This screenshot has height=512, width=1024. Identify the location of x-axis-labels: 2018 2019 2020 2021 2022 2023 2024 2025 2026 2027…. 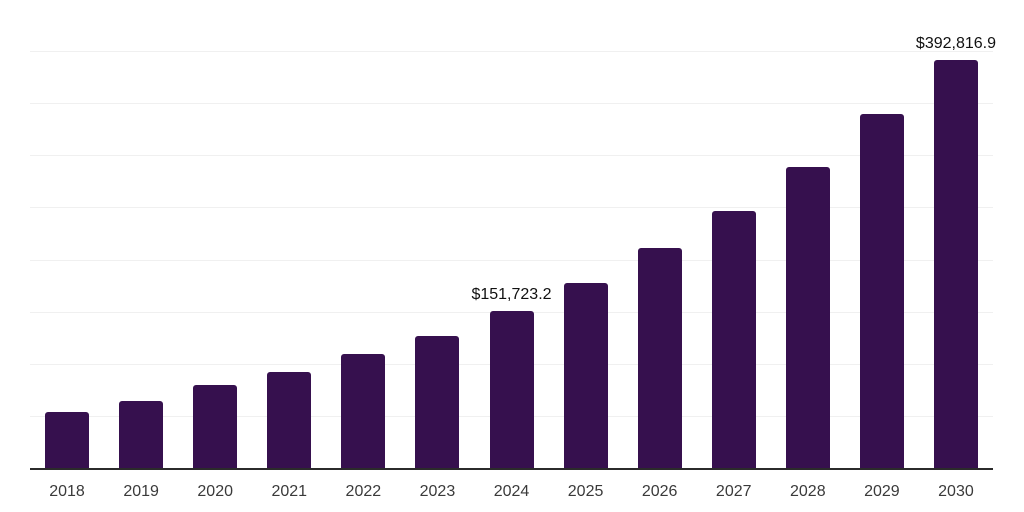
(511, 494).